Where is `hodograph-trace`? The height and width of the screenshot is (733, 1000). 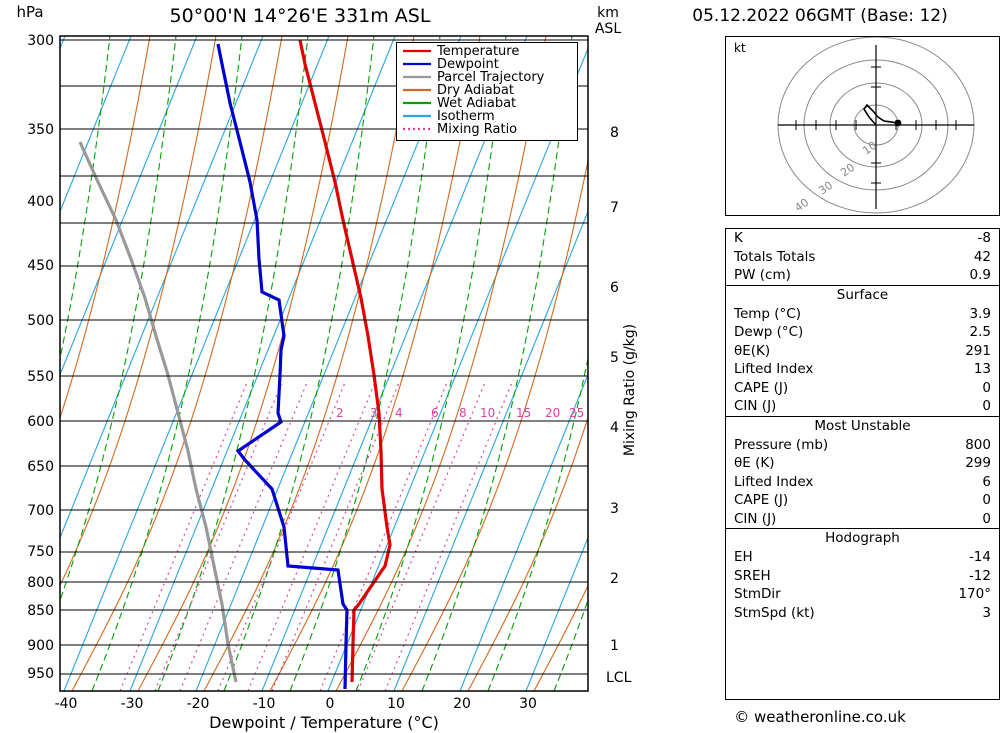 hodograph-trace is located at coordinates (881, 114).